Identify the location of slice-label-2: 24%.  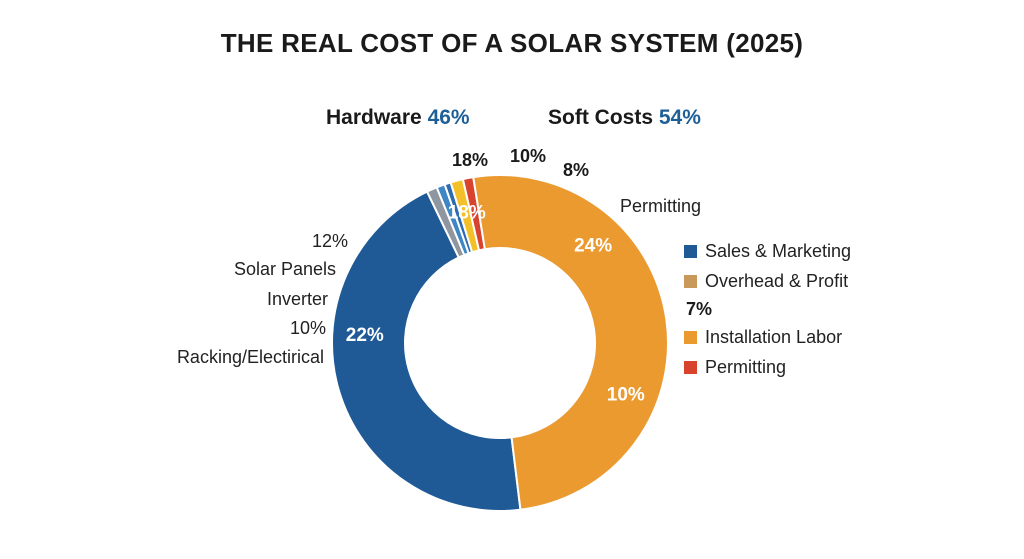
(593, 246).